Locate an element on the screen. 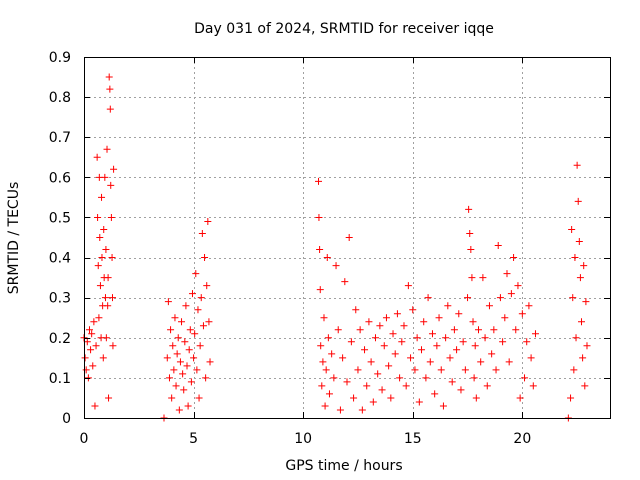 Image resolution: width=640 pixels, height=480 pixels. x-tick-label: 15 is located at coordinates (413, 439).